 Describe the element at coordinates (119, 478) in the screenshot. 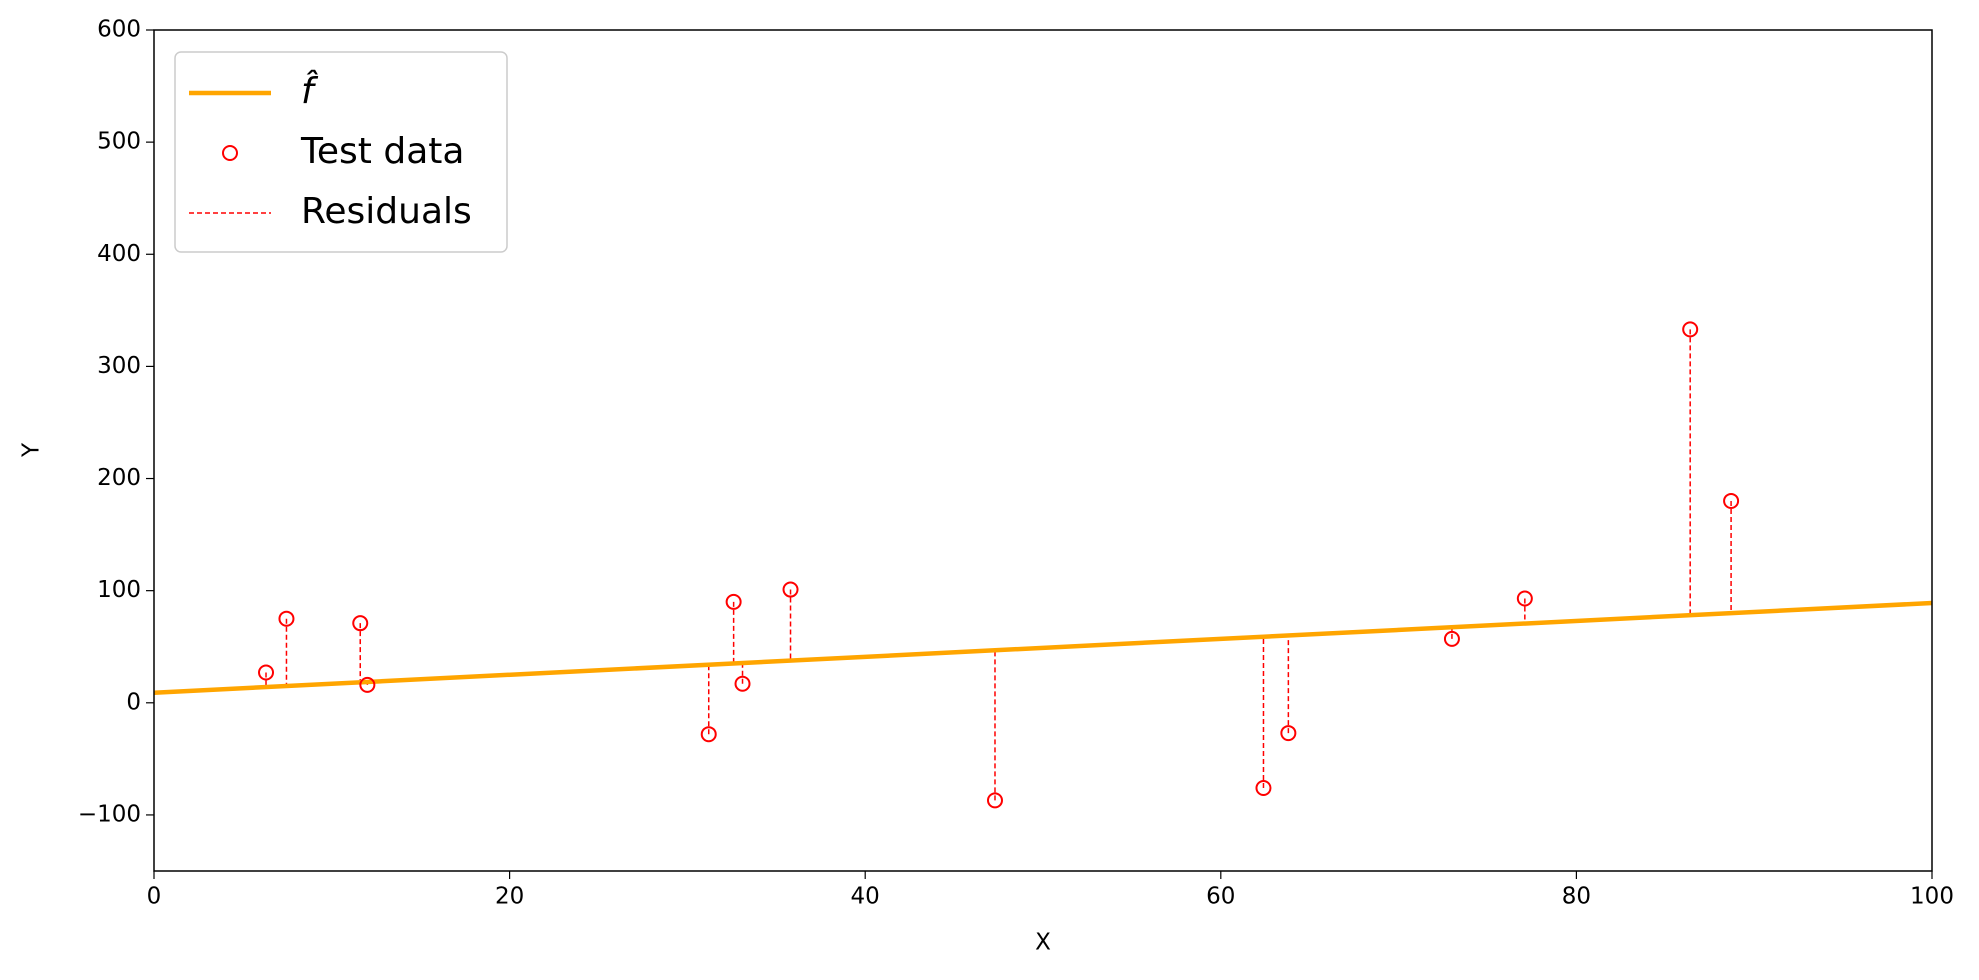

I see `y-tick-label: 200` at that location.